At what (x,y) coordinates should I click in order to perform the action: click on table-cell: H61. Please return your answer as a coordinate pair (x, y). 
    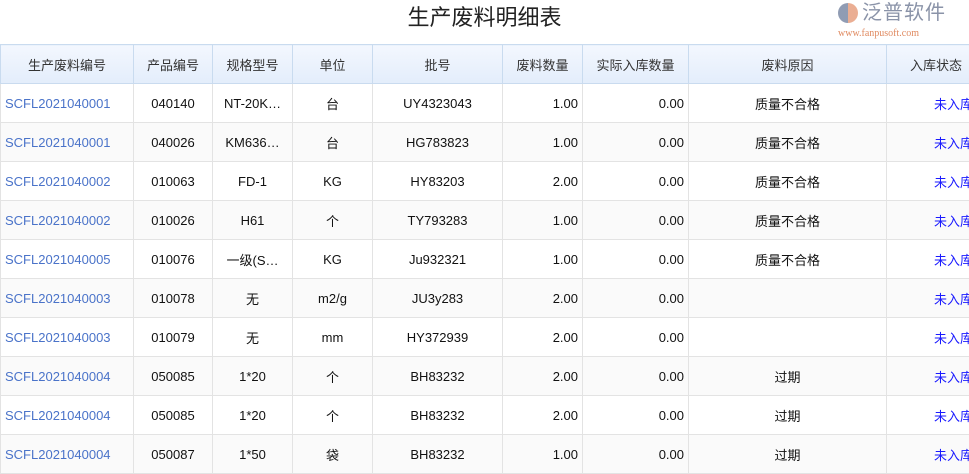
    Looking at the image, I should click on (253, 220).